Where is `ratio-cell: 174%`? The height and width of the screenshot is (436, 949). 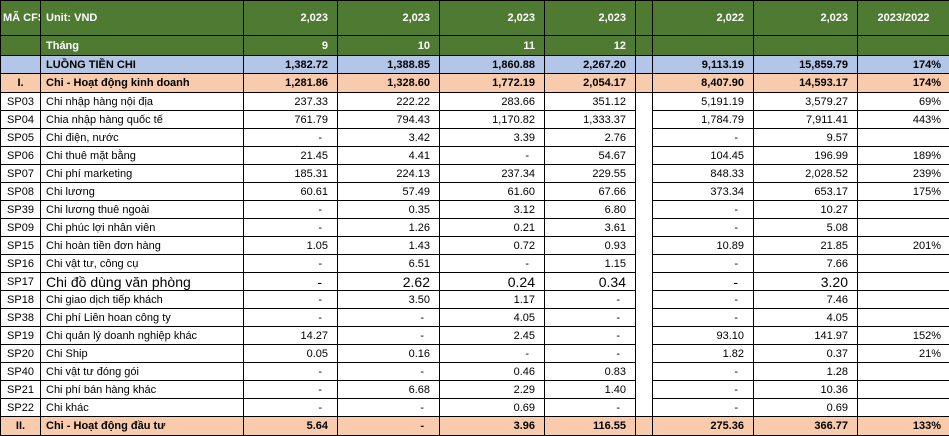 ratio-cell: 174% is located at coordinates (903, 65).